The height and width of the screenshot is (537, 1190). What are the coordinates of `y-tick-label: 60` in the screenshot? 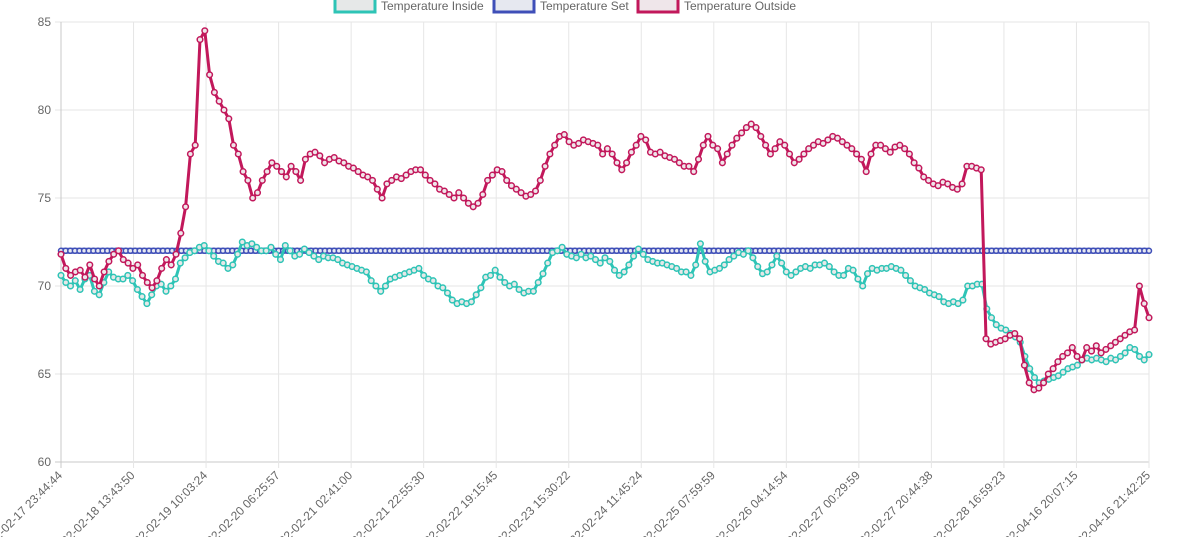 It's located at (45, 462).